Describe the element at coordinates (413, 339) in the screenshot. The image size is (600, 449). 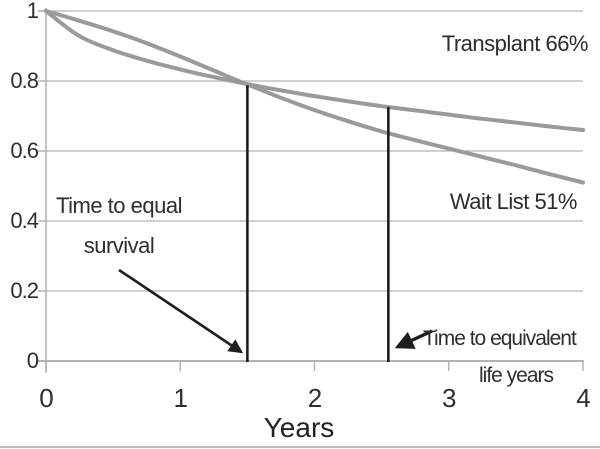
I see `equivalent-life-years-arrow` at that location.